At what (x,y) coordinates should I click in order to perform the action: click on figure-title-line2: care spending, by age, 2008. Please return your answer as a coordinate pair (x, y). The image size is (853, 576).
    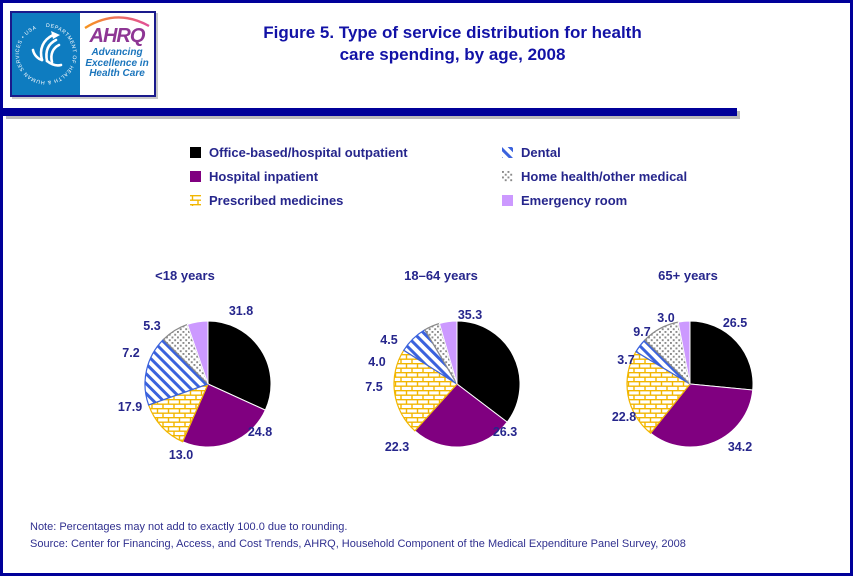
    Looking at the image, I should click on (452, 54).